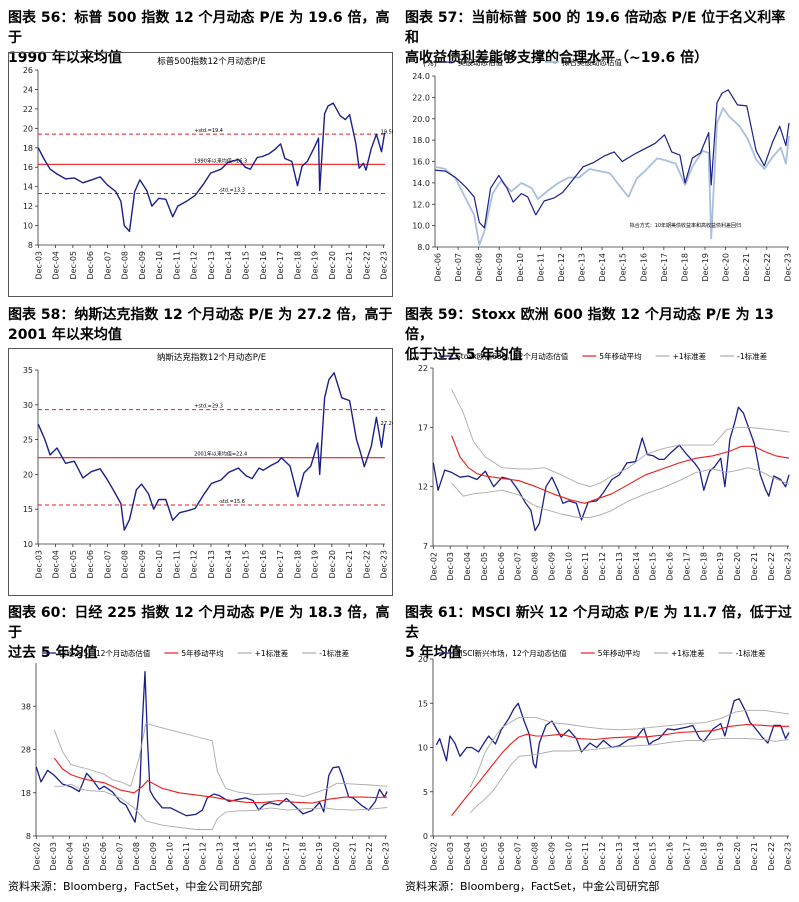 The height and width of the screenshot is (902, 799). What do you see at coordinates (176, 564) in the screenshot?
I see `c58-xtick-label: Dec-11` at bounding box center [176, 564].